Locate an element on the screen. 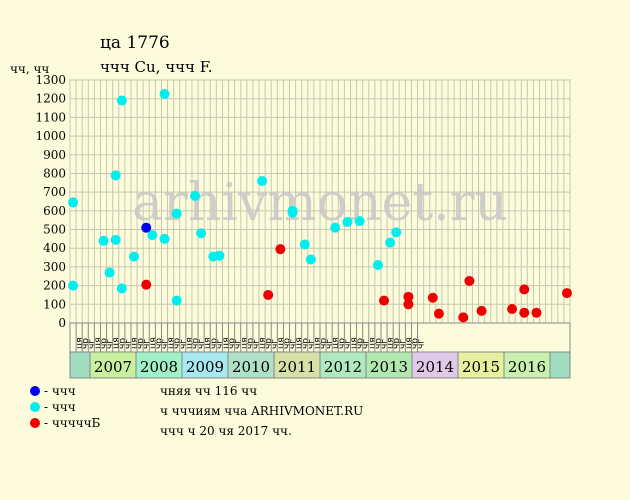 The image size is (630, 500). y-tick-label: 0 is located at coordinates (62, 323).